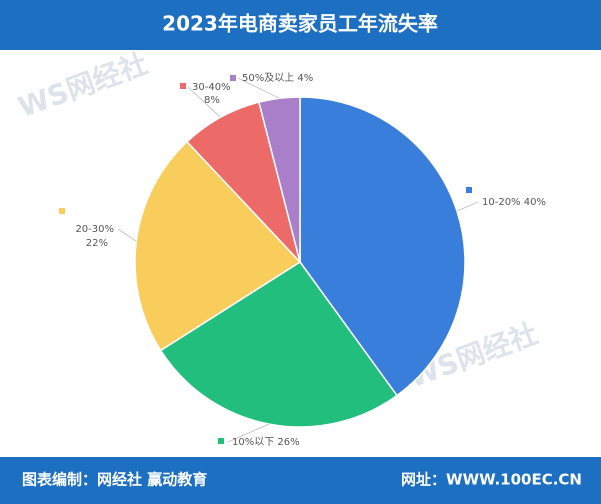 The height and width of the screenshot is (504, 601). I want to click on category-label: 30-40%, so click(211, 87).